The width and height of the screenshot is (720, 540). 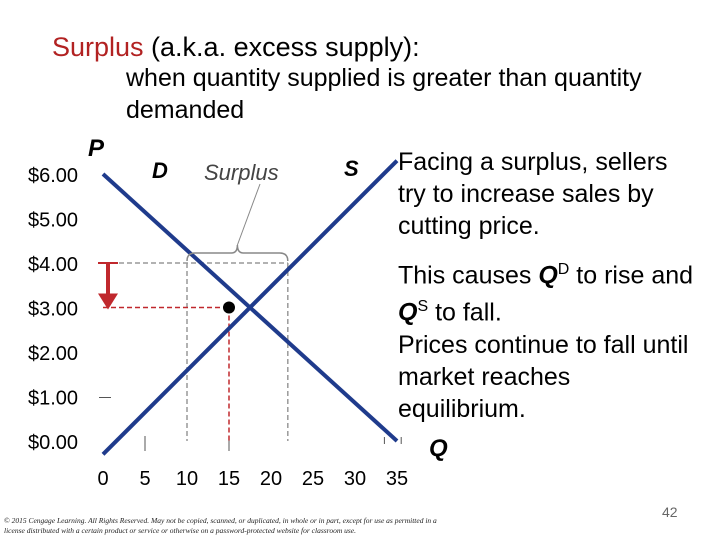 I want to click on equilibrium-point, so click(x=229, y=307).